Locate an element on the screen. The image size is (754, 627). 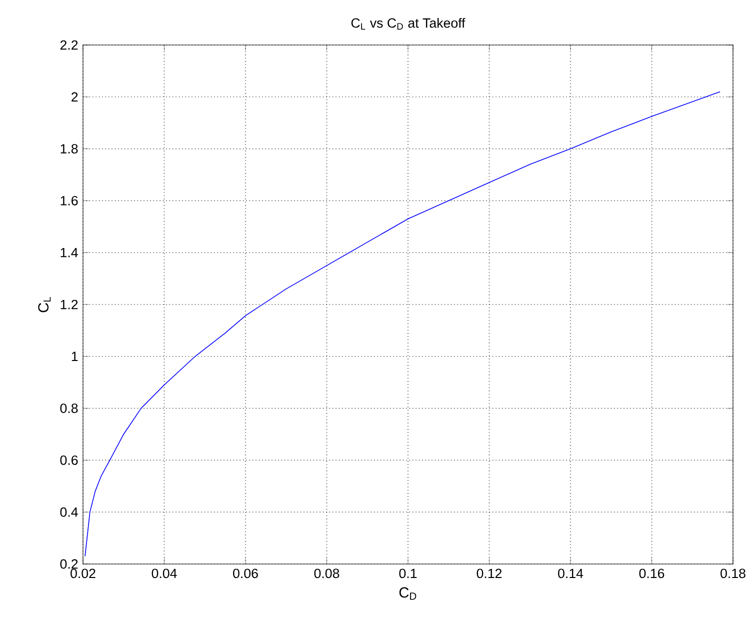
y-tick-label: 1.2 is located at coordinates (69, 305).